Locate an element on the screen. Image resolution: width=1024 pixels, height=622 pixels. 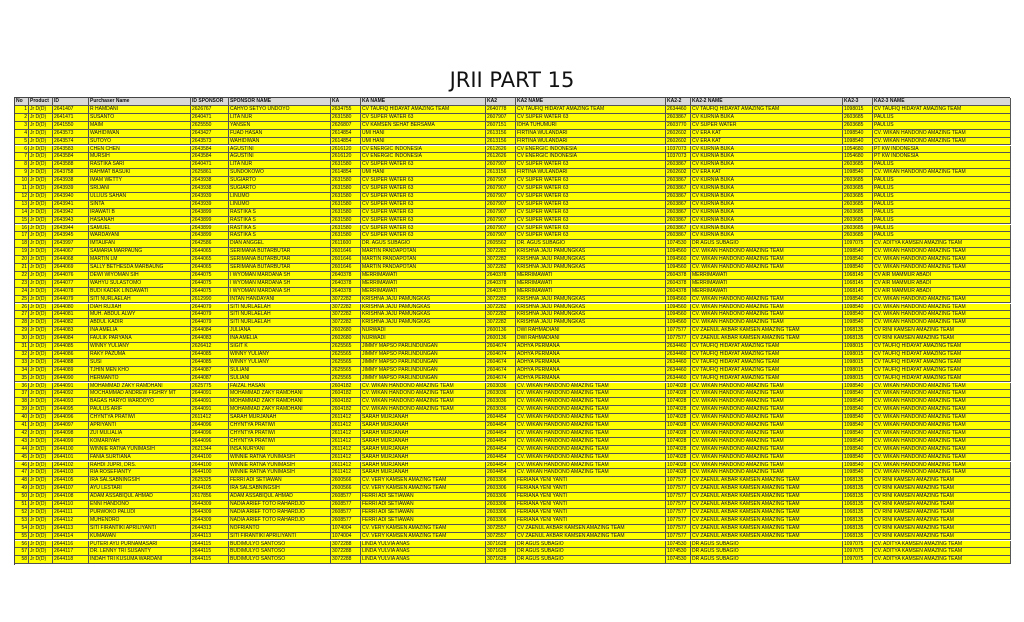
table-cell: IMTAUFAN is located at coordinates (140, 244).